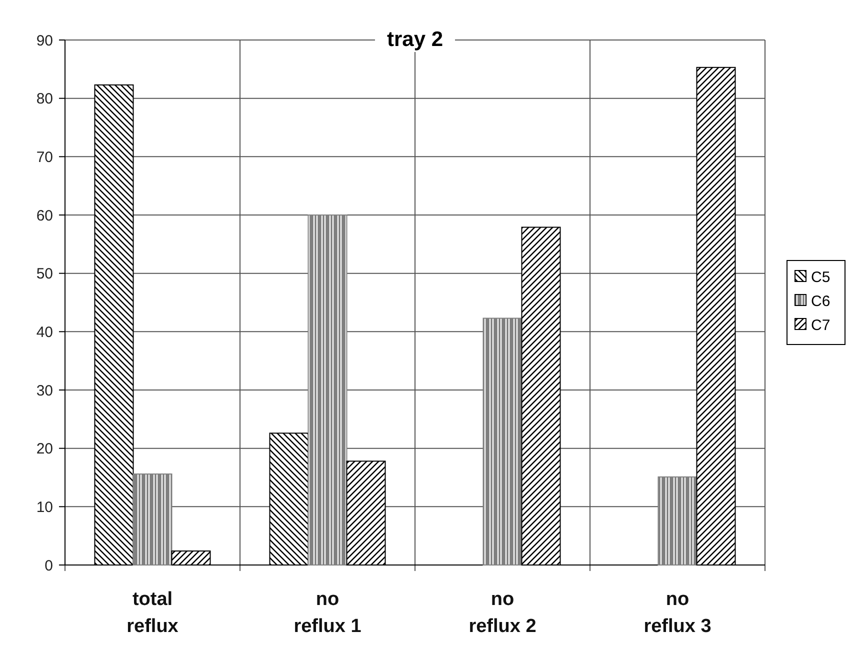  I want to click on x-tick-label: no reflux 1, so click(328, 613).